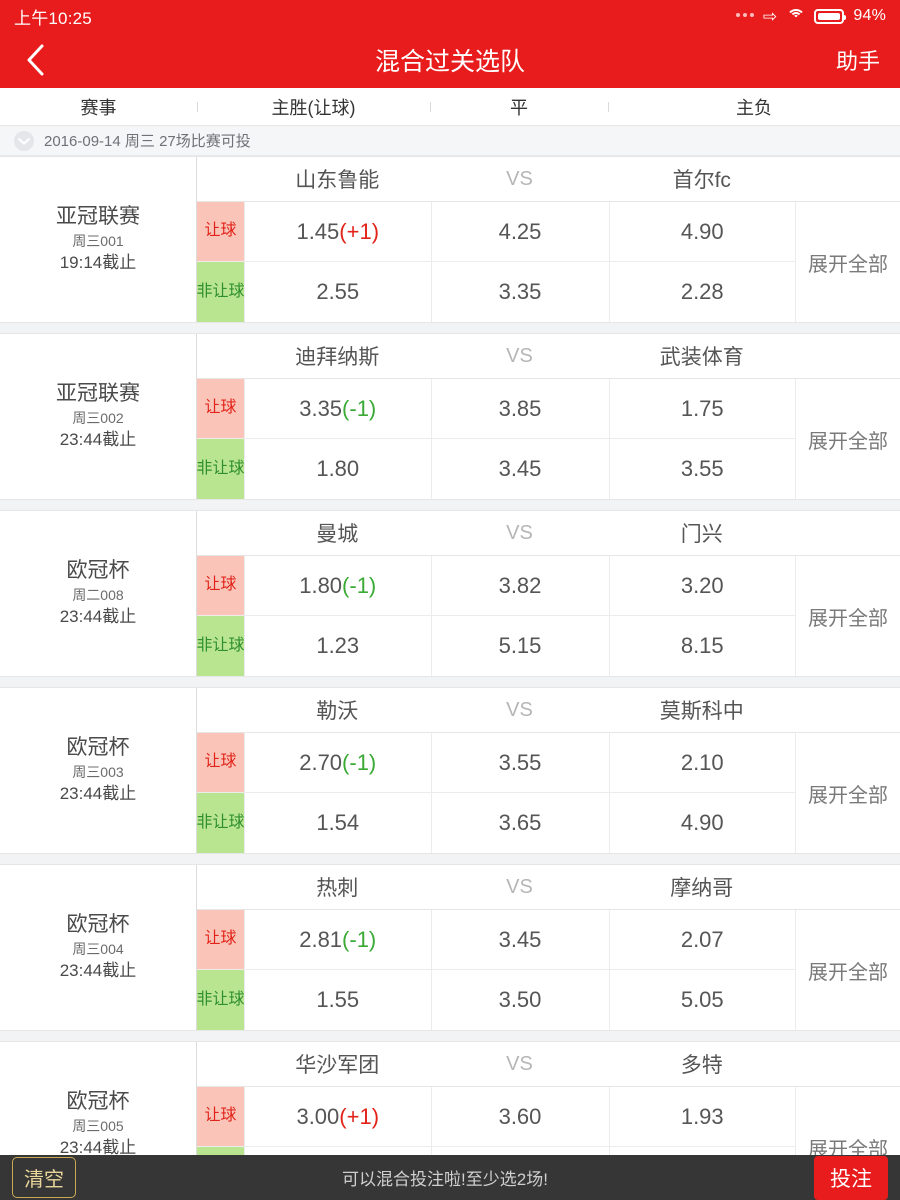  I want to click on odds-home-lose: 4.90, so click(702, 823).